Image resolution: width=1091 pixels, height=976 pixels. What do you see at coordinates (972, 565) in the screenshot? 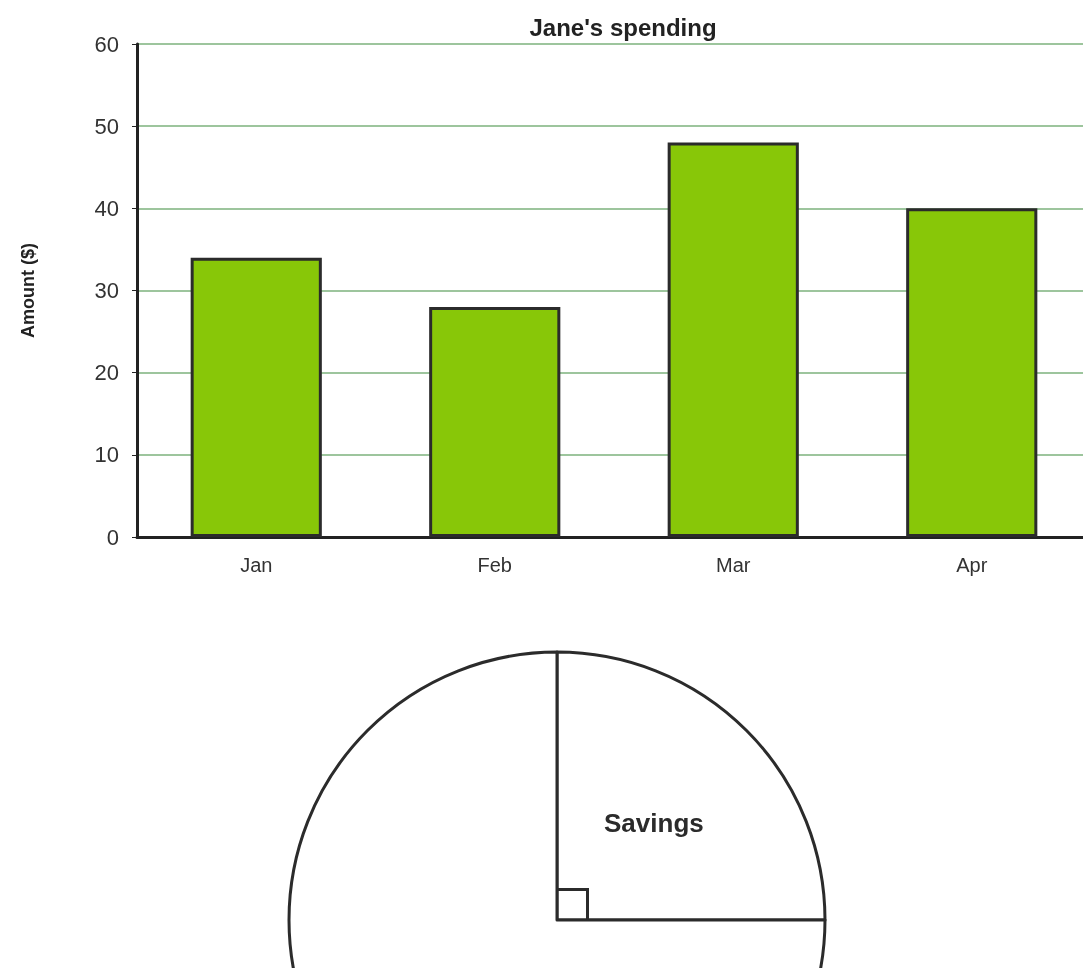
I see `x-tick-label: Apr` at bounding box center [972, 565].